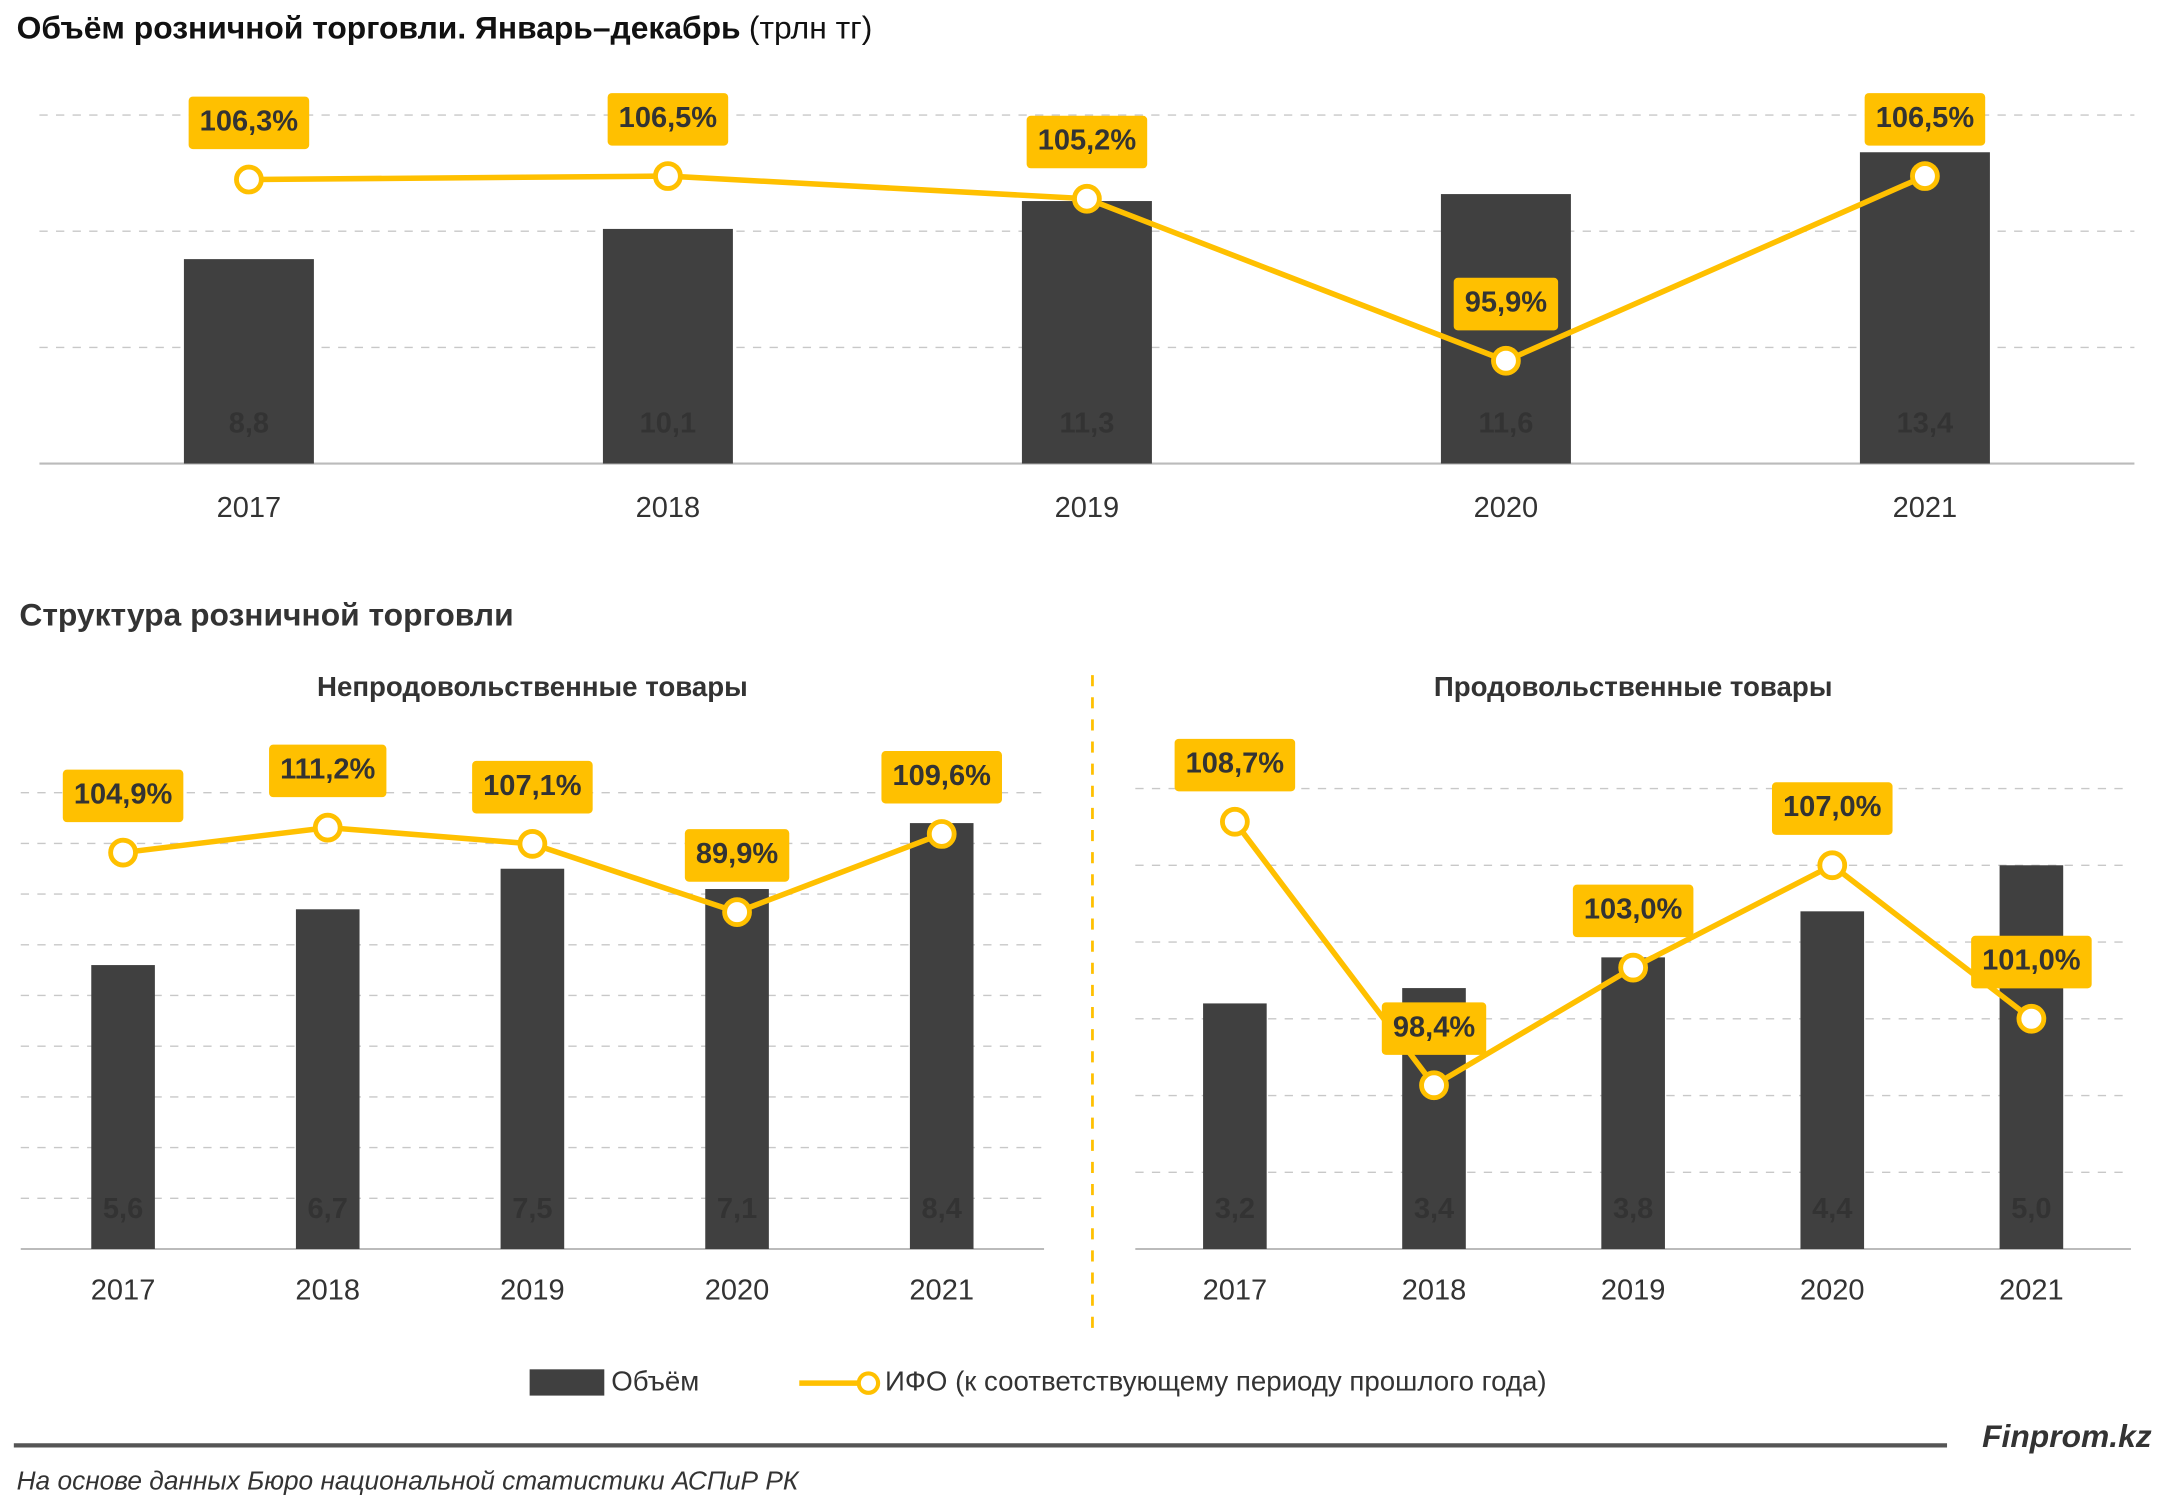 This screenshot has width=2160, height=1501. What do you see at coordinates (868, 1383) in the screenshot?
I see `legend-marker` at bounding box center [868, 1383].